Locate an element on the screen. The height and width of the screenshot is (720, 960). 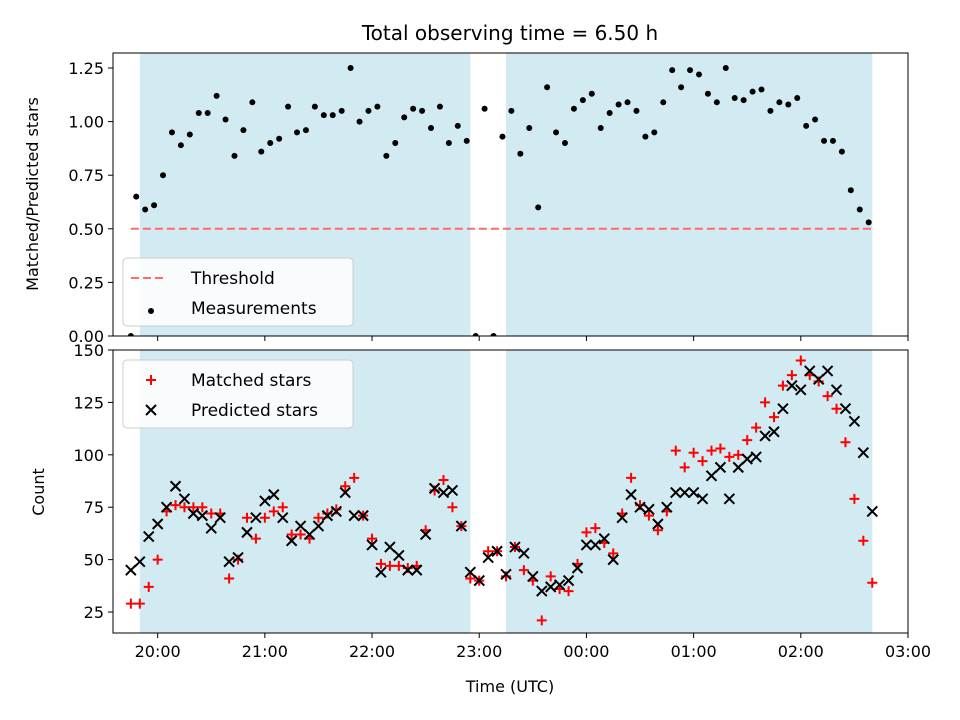
bottom-y-axis-label: Count is located at coordinates (38, 492).